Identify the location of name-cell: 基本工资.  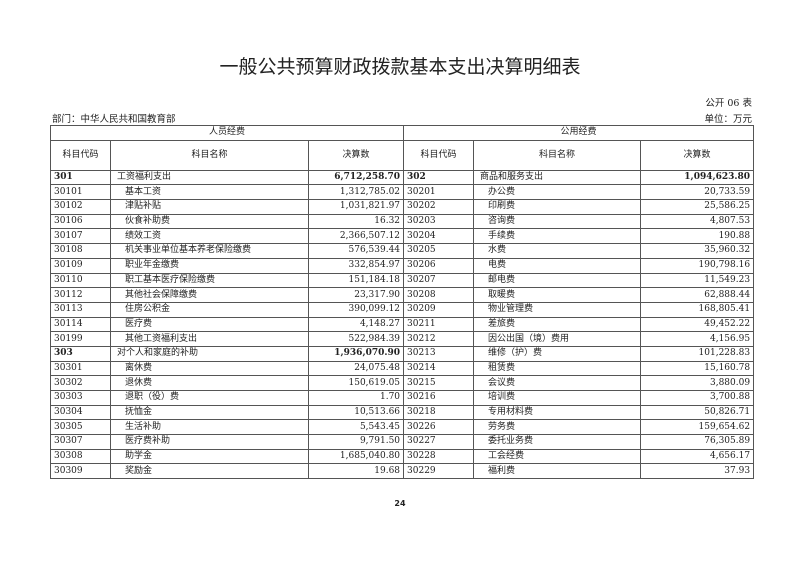
(209, 192).